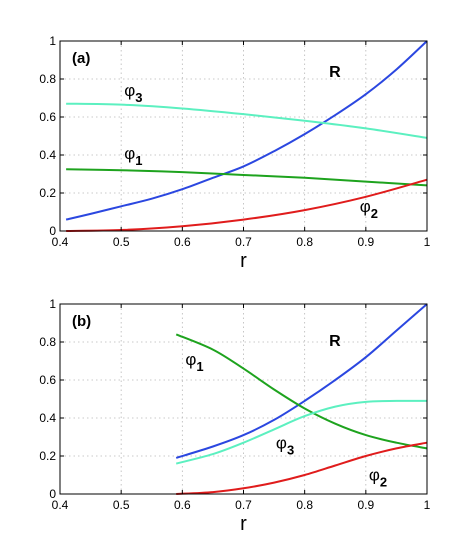 This screenshot has height=554, width=471. Describe the element at coordinates (81, 58) in the screenshot. I see `panel-label: (a)` at that location.